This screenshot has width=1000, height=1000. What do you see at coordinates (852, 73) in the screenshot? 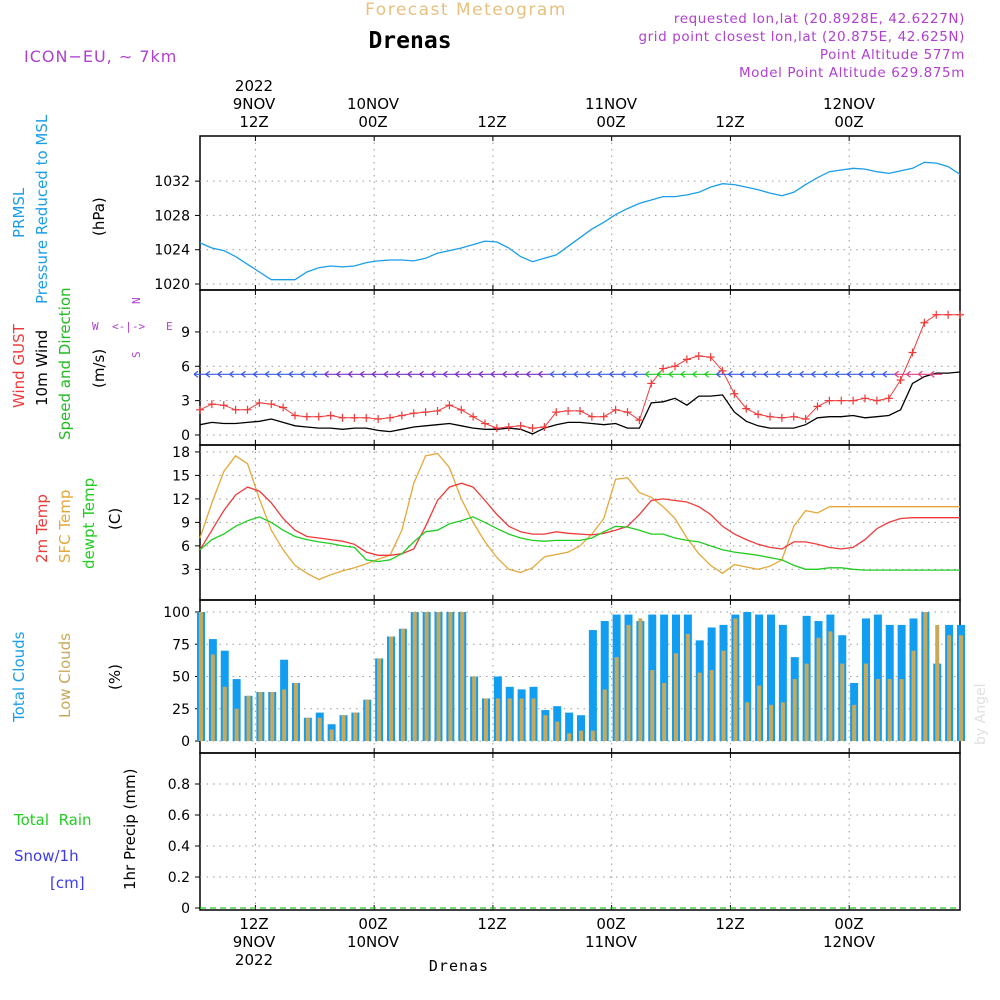
I see `model-altitude: Model Point Altitude 629.875m` at bounding box center [852, 73].